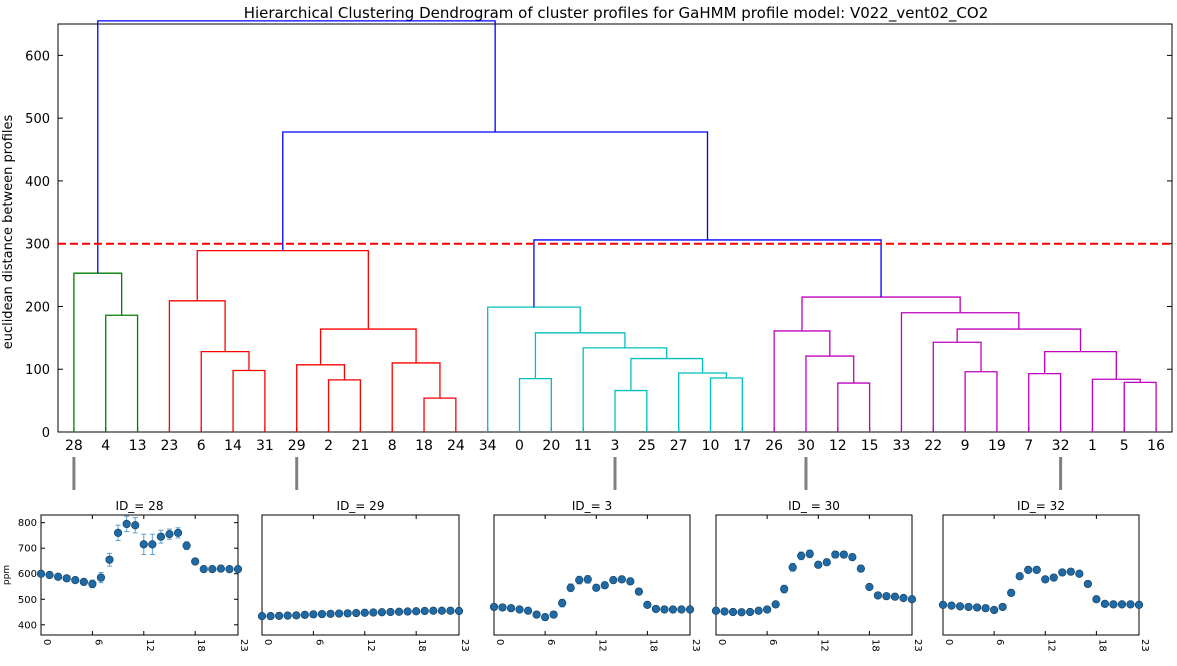  I want to click on profile-chart: ID_= 3 0 6 12 18 23, so click(595, 575).